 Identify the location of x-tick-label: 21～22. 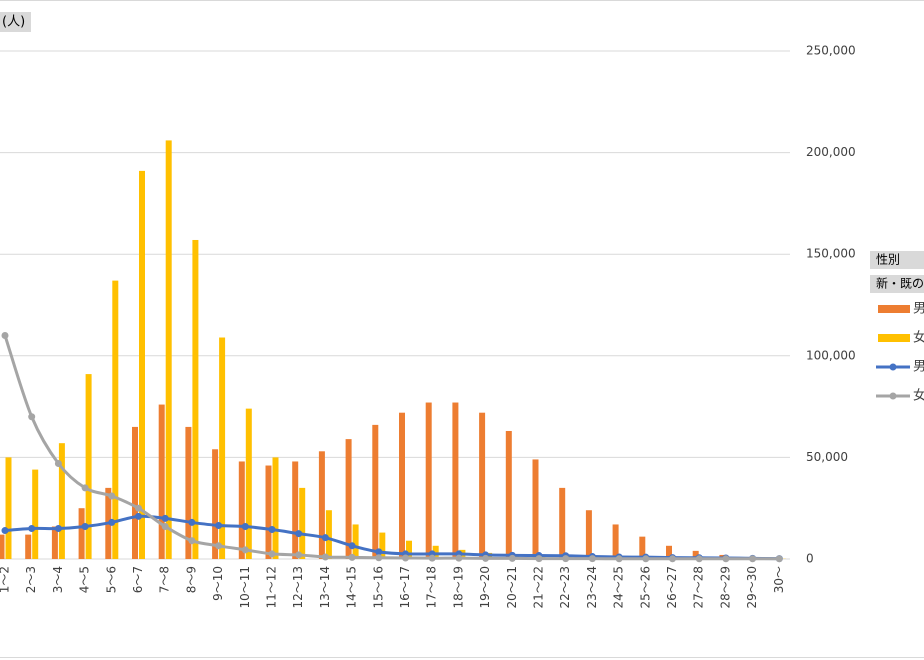
(539, 587).